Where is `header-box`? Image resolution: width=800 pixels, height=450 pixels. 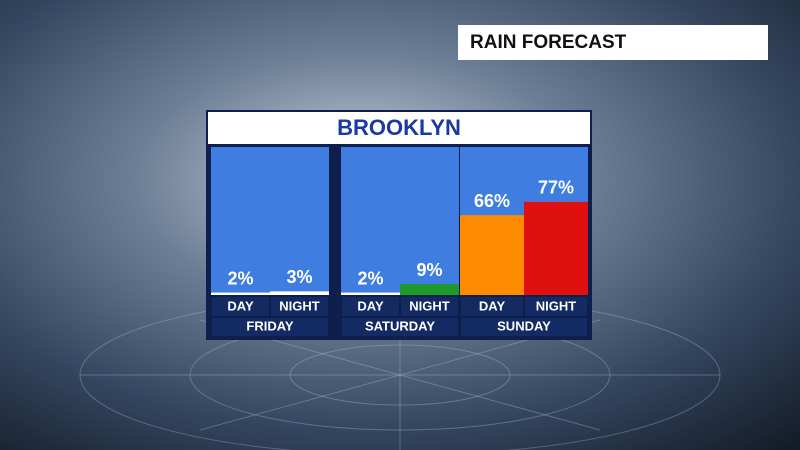 header-box is located at coordinates (613, 42).